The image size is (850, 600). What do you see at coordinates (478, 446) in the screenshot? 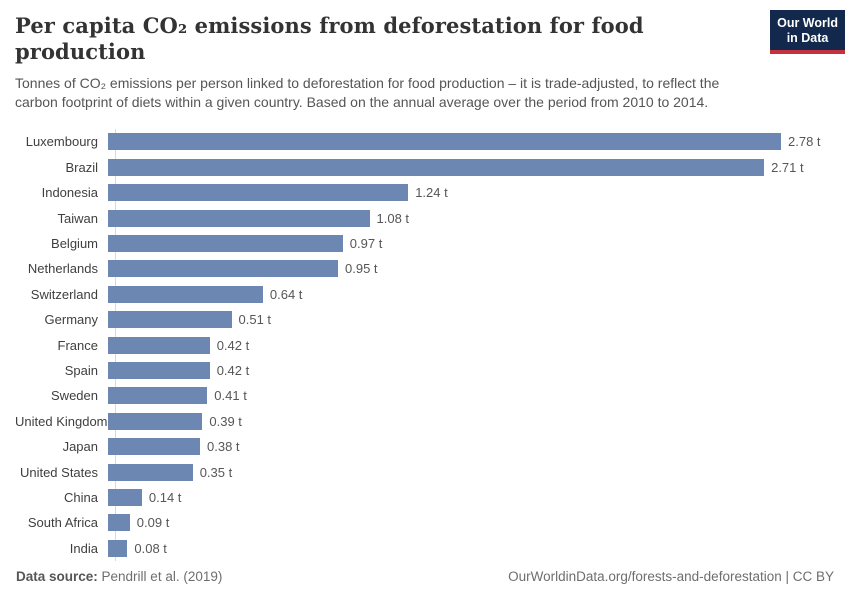
I see `bar-zone: 0.38 t` at bounding box center [478, 446].